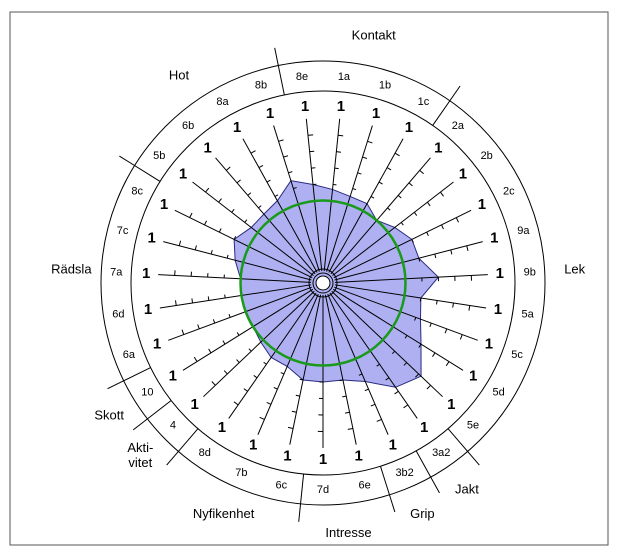 This screenshot has width=618, height=555. Describe the element at coordinates (179, 75) in the screenshot. I see `group-label: Hot` at that location.